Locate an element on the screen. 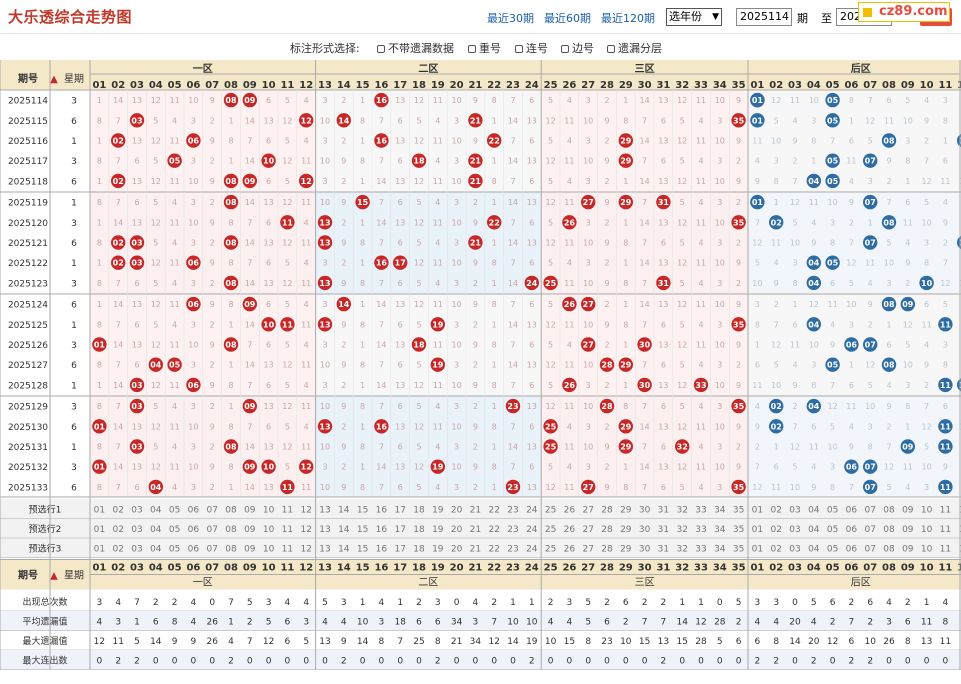 Image resolution: width=961 pixels, height=684 pixels. checkbox-layer: 遗漏分层 is located at coordinates (634, 48).